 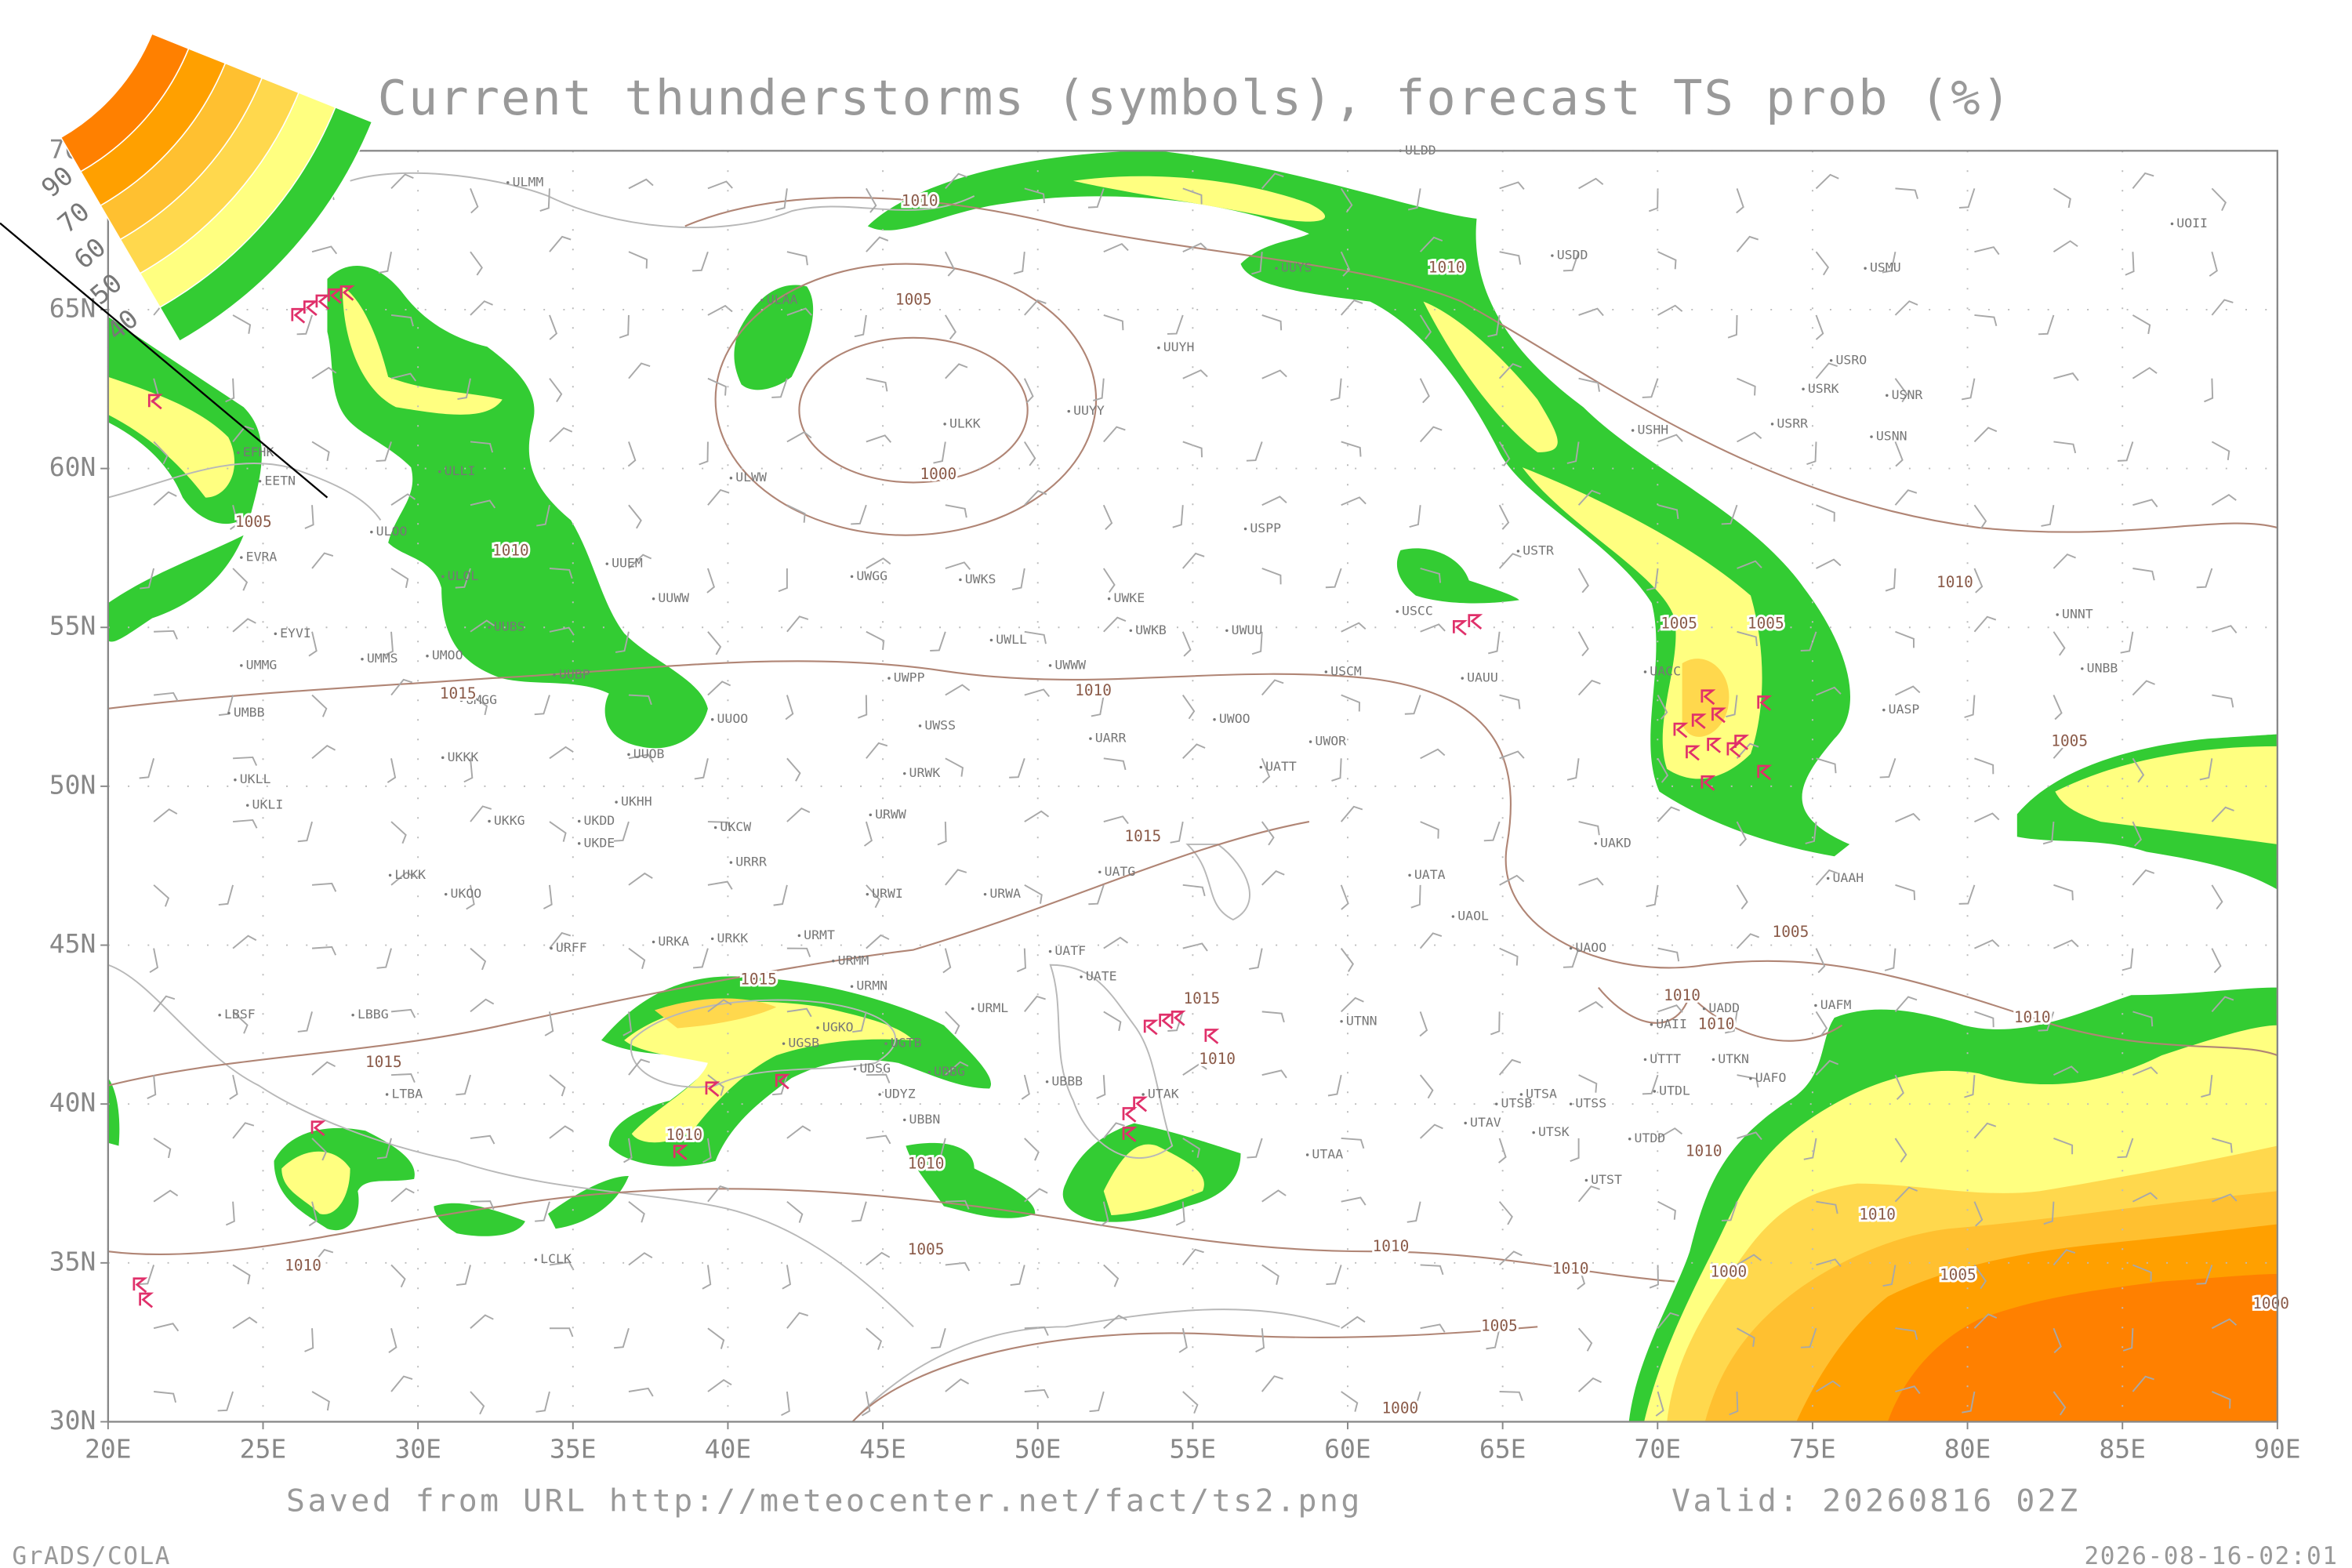 I want to click on station-label: USNN, so click(x=1891, y=436).